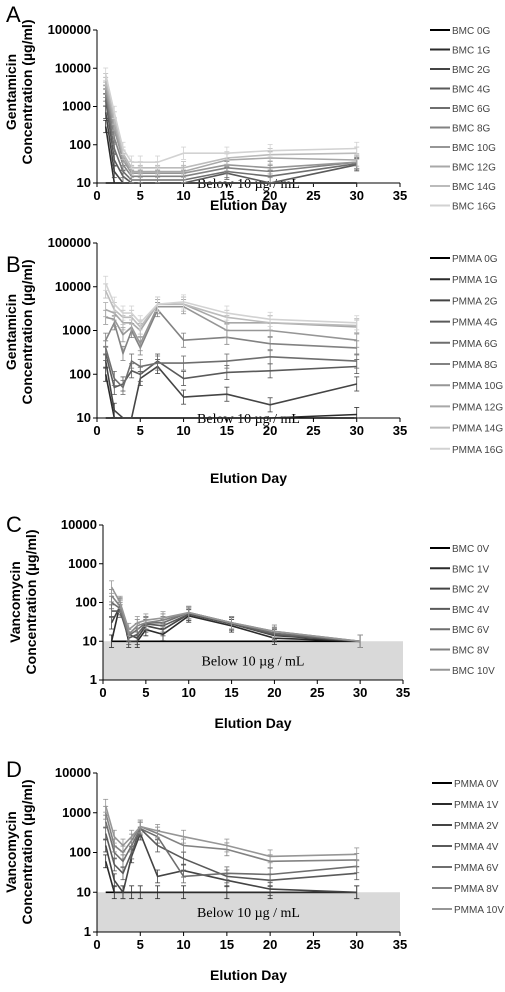 This screenshot has height=992, width=505. What do you see at coordinates (475, 280) in the screenshot?
I see `legend-label: PMMA 1G` at bounding box center [475, 280].